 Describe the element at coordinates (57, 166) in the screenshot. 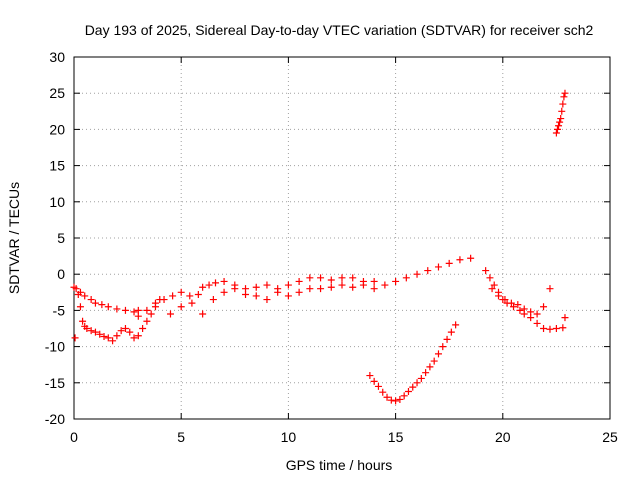

I see `y-tick-label: 15` at that location.